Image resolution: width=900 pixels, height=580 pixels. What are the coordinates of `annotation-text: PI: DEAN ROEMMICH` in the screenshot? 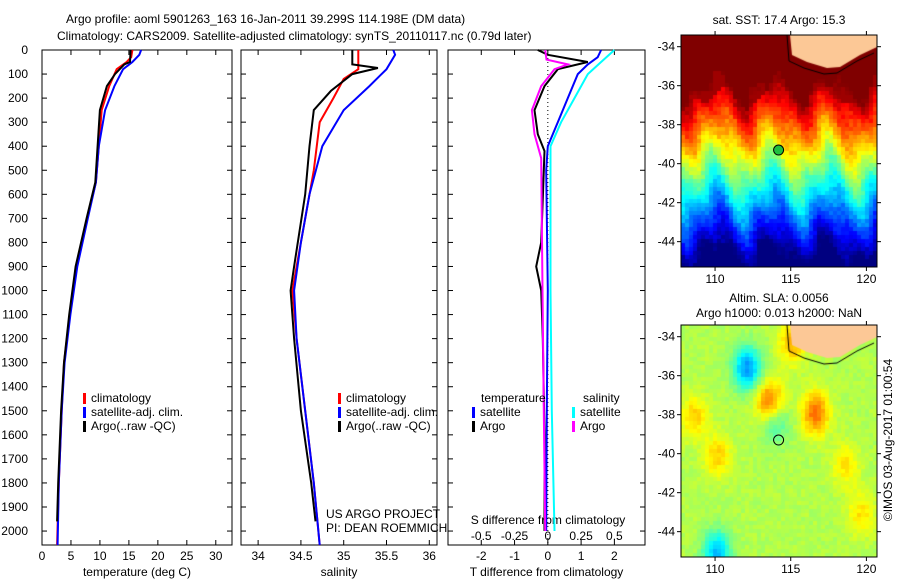 It's located at (386, 528).